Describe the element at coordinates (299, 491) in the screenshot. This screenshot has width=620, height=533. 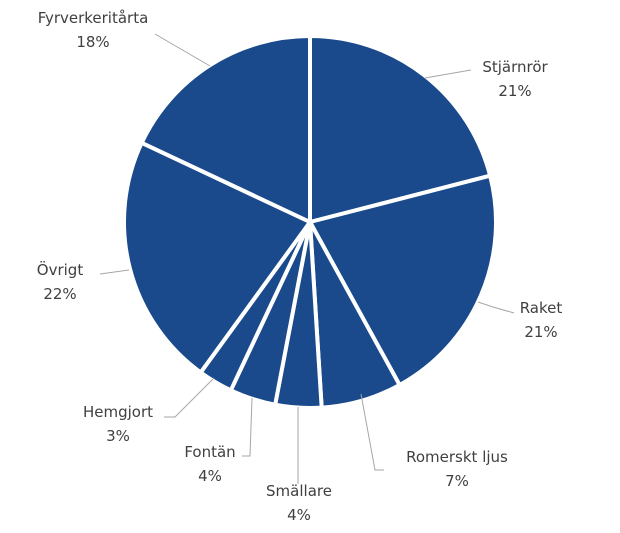
I see `slice-label: Smällare` at that location.